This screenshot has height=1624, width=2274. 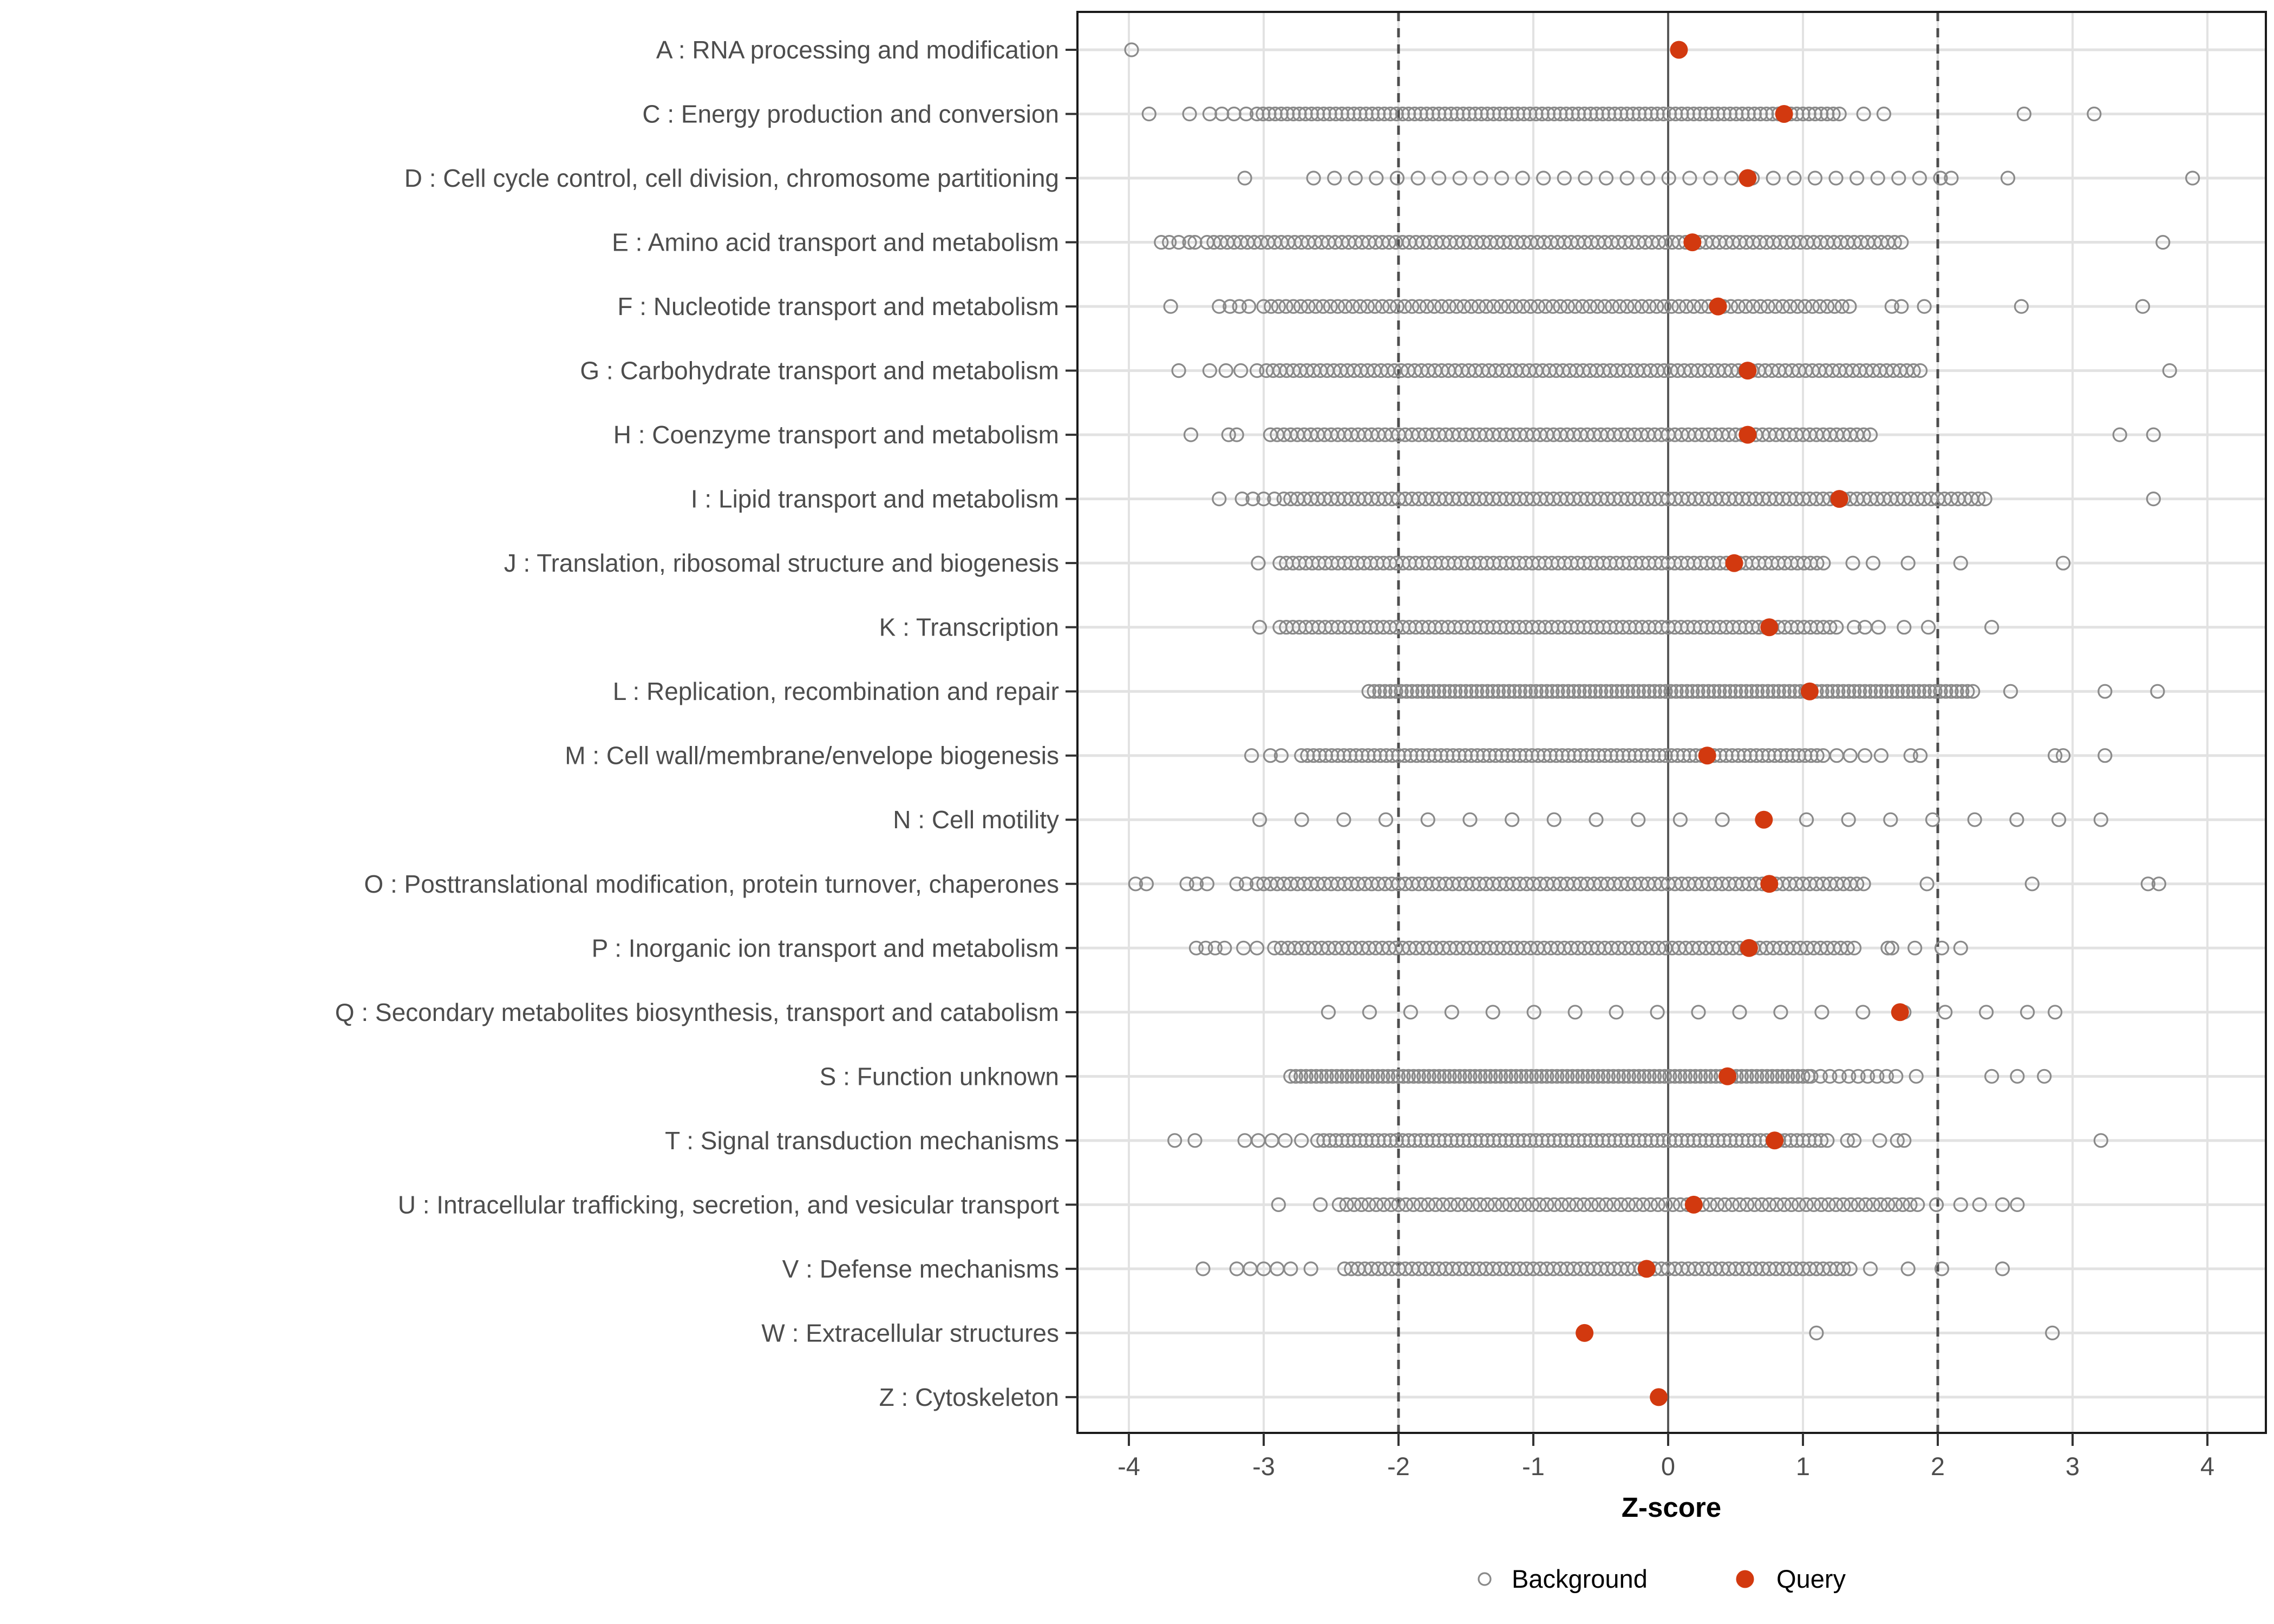 What do you see at coordinates (976, 820) in the screenshot?
I see `y-axis-label: N : Cell motility` at bounding box center [976, 820].